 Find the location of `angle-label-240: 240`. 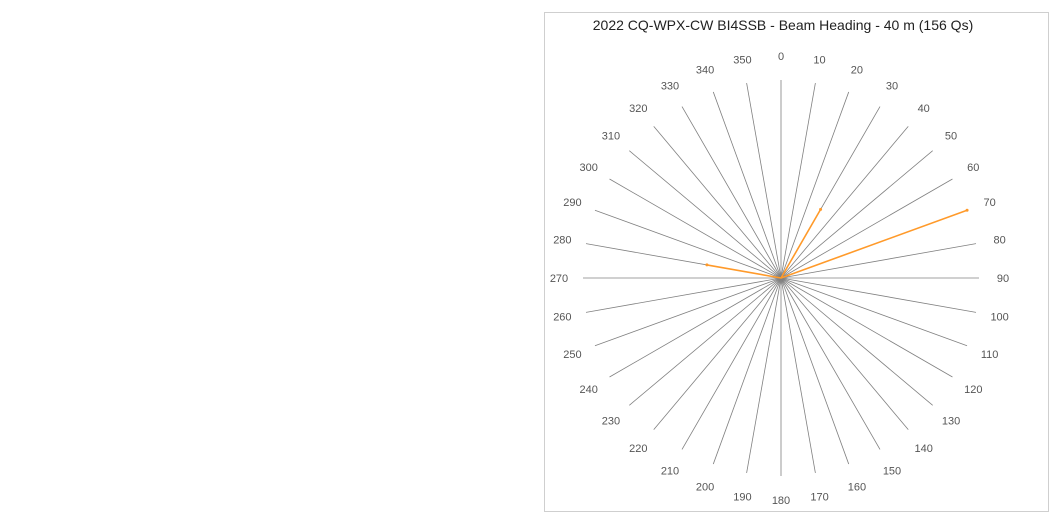

angle-label-240: 240 is located at coordinates (589, 390).